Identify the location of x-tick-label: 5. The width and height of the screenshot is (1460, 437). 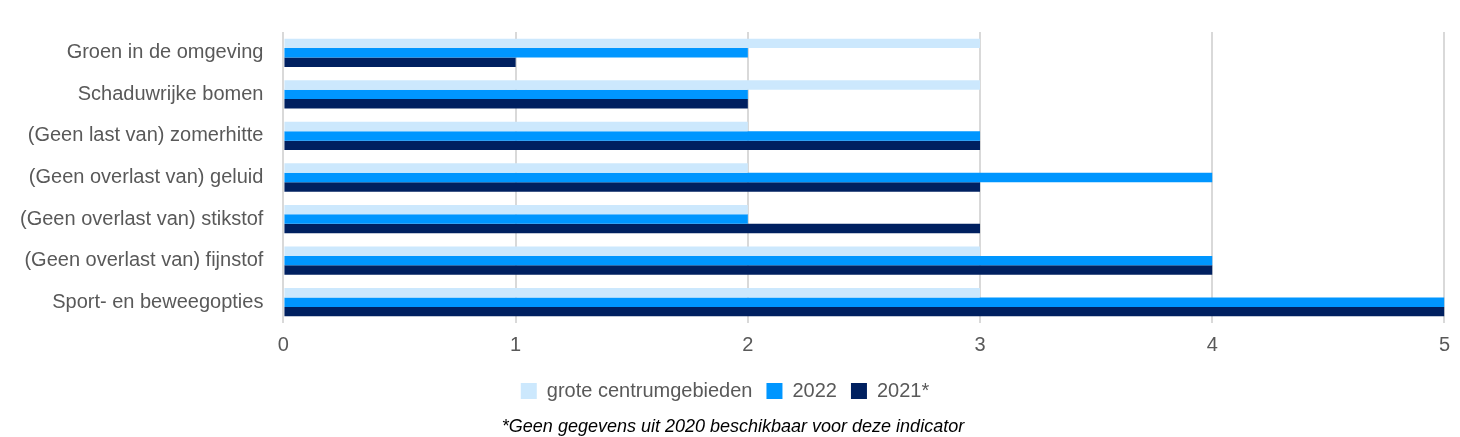
(1444, 343).